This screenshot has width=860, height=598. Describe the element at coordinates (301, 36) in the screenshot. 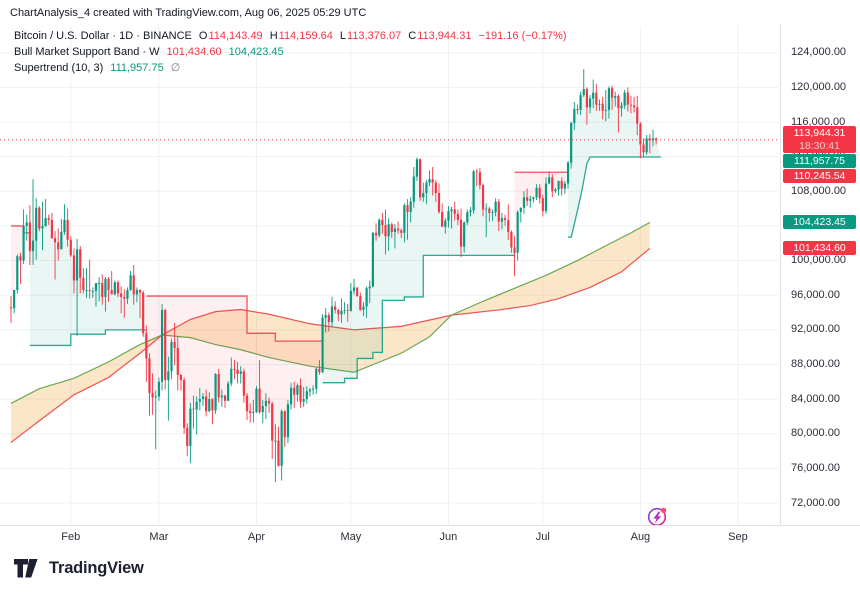

I see `high-value: H 114,159.64` at that location.